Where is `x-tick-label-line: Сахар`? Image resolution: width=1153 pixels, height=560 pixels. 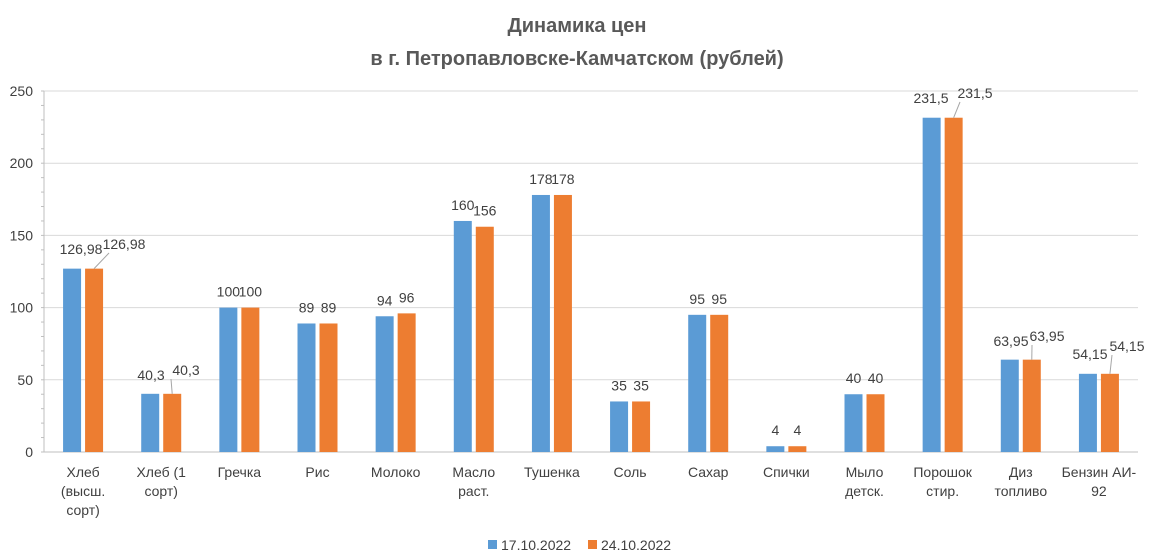 x-tick-label-line: Сахар is located at coordinates (708, 472).